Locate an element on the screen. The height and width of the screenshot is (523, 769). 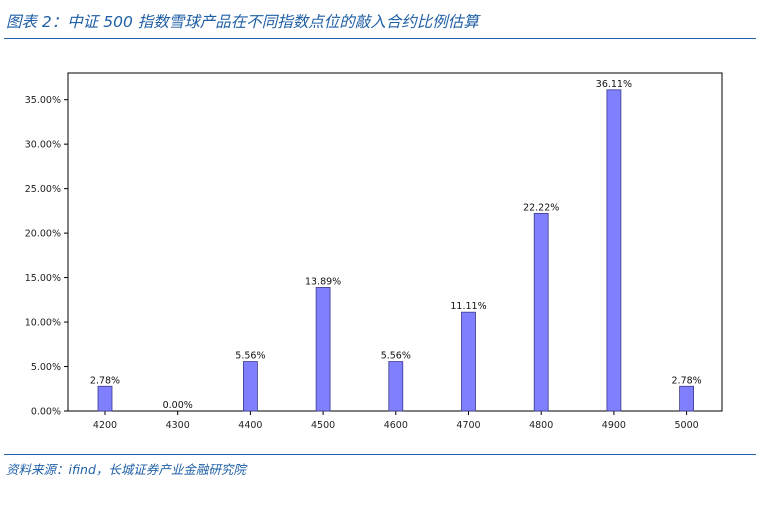
y-tick-label: 15.00% is located at coordinates (43, 278).